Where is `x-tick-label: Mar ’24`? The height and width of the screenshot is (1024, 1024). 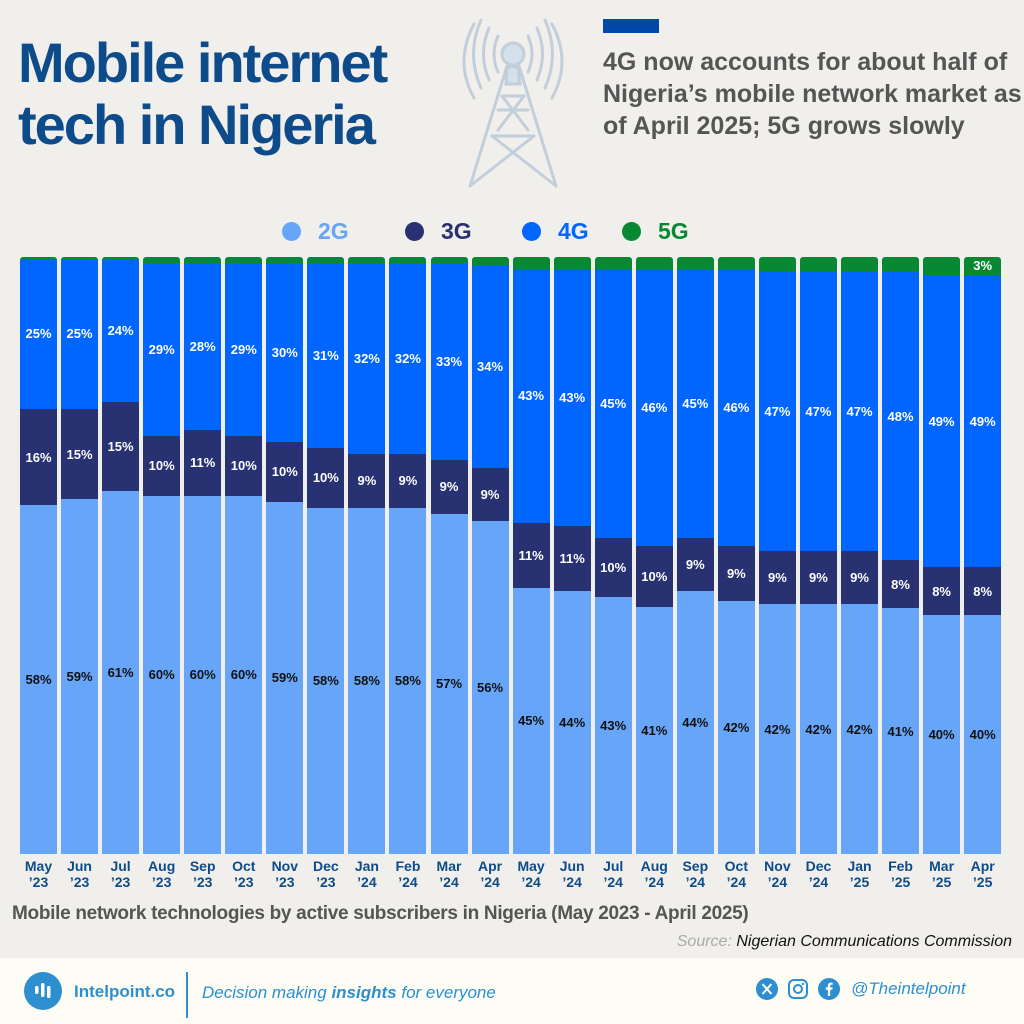
x-tick-label: Mar ’24 is located at coordinates (449, 874).